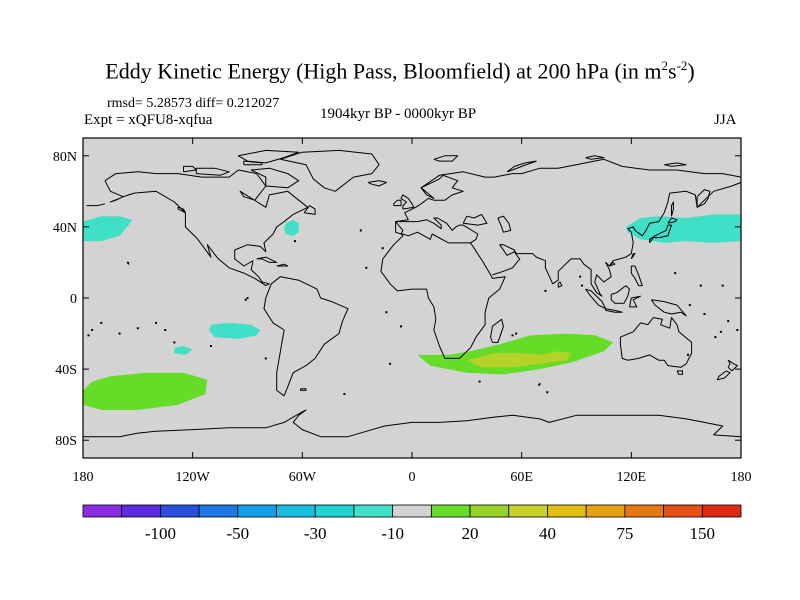  Describe the element at coordinates (732, 365) in the screenshot. I see `coastline-new-zealand-n` at that location.